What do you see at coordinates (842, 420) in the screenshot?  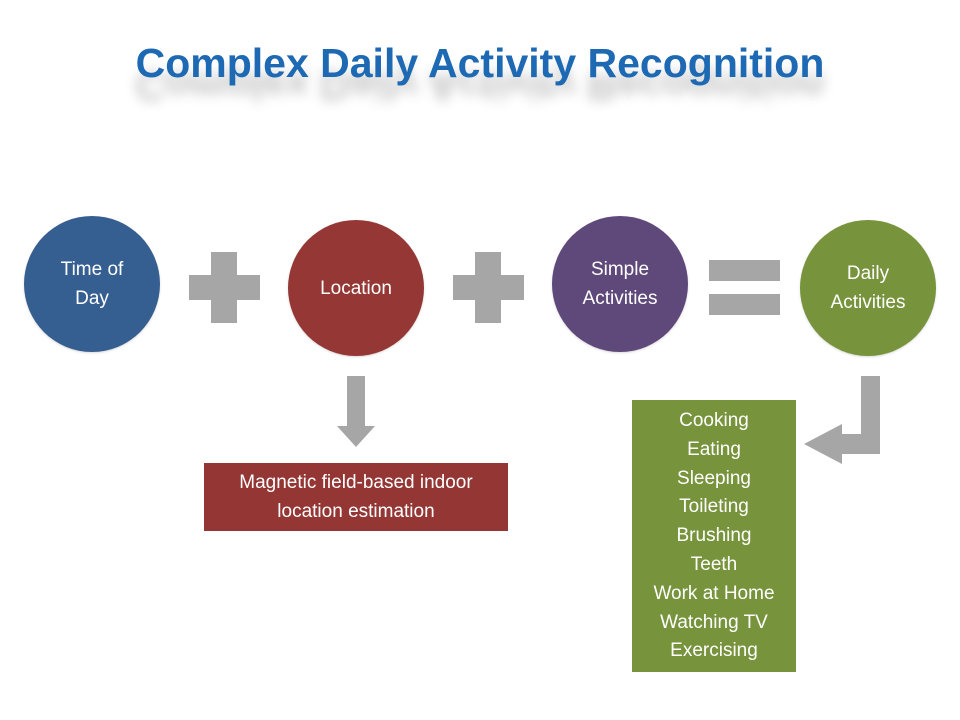 I see `bent-arrow-icon` at bounding box center [842, 420].